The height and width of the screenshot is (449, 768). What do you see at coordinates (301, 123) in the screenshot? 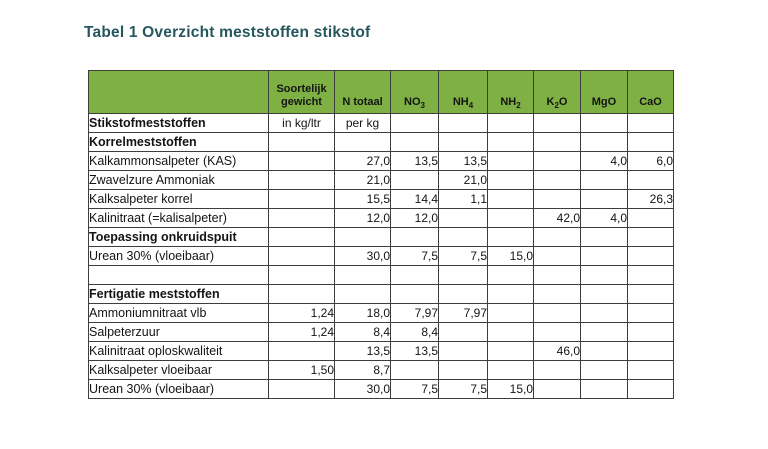
I see `cell-soortelijk-gewicht: in kg/ltr` at bounding box center [301, 123].